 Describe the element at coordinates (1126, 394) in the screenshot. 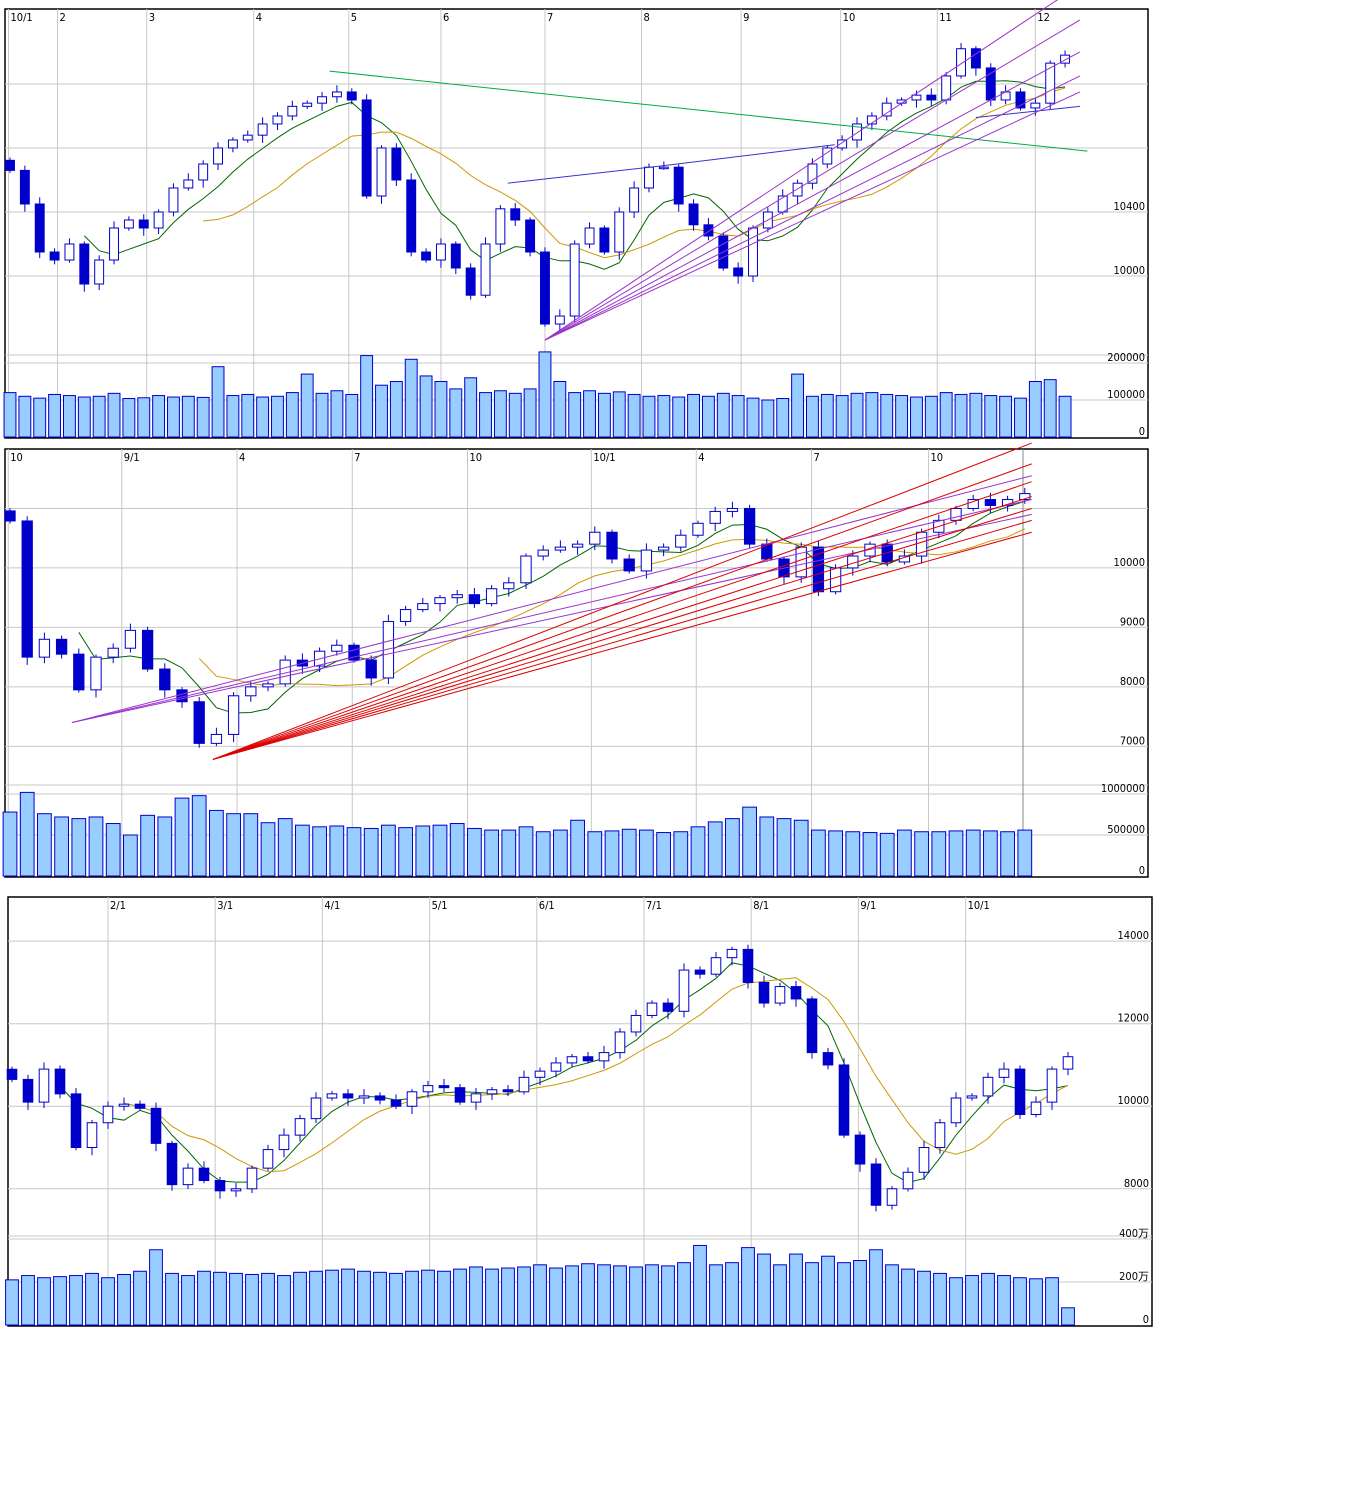

I see `volume-tick-label: 100000` at that location.